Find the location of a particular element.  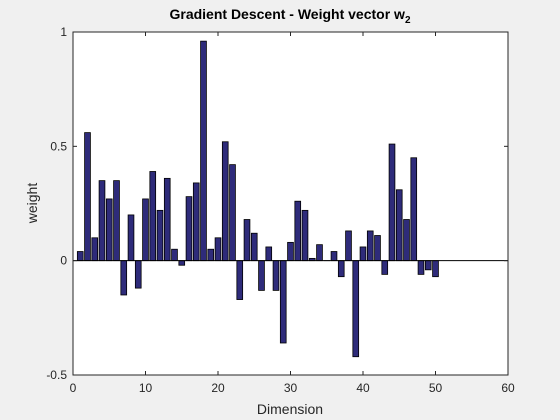

y-tick-label: 1 is located at coordinates (63, 32).